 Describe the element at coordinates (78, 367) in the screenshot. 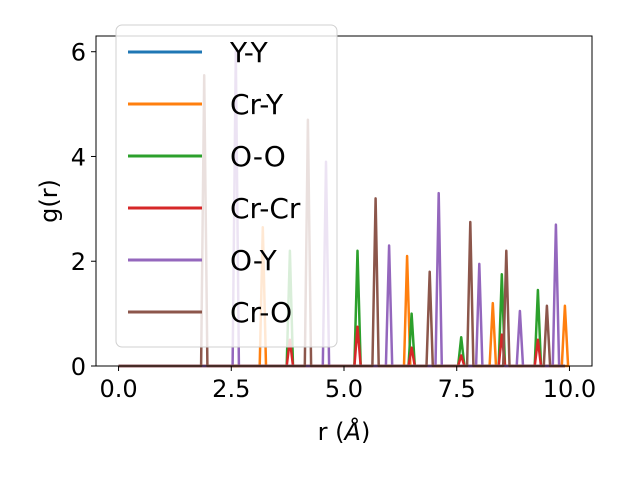

I see `y-tick-label: 0` at that location.